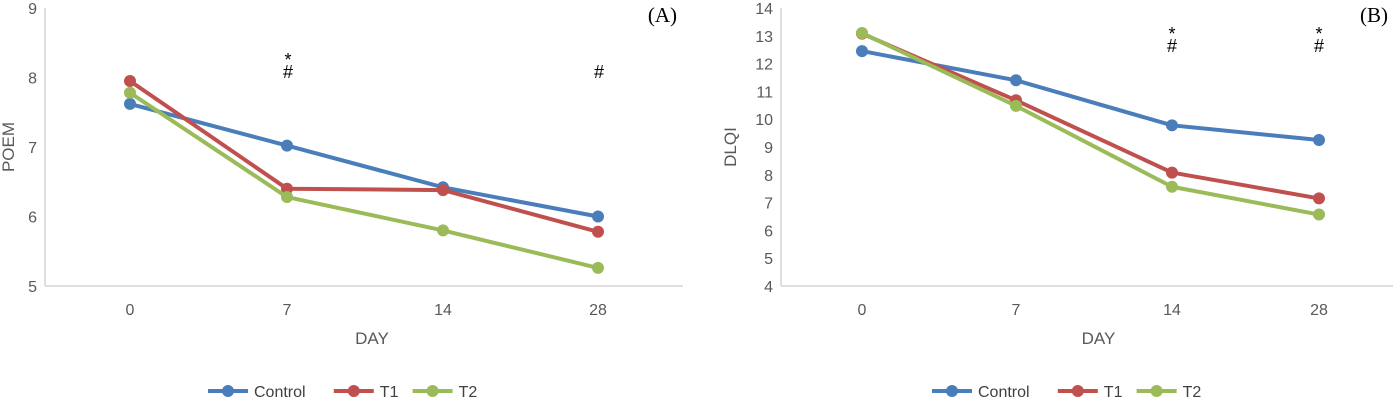 The width and height of the screenshot is (1400, 404). What do you see at coordinates (764, 9) in the screenshot?
I see `y-tick-label: 14` at bounding box center [764, 9].